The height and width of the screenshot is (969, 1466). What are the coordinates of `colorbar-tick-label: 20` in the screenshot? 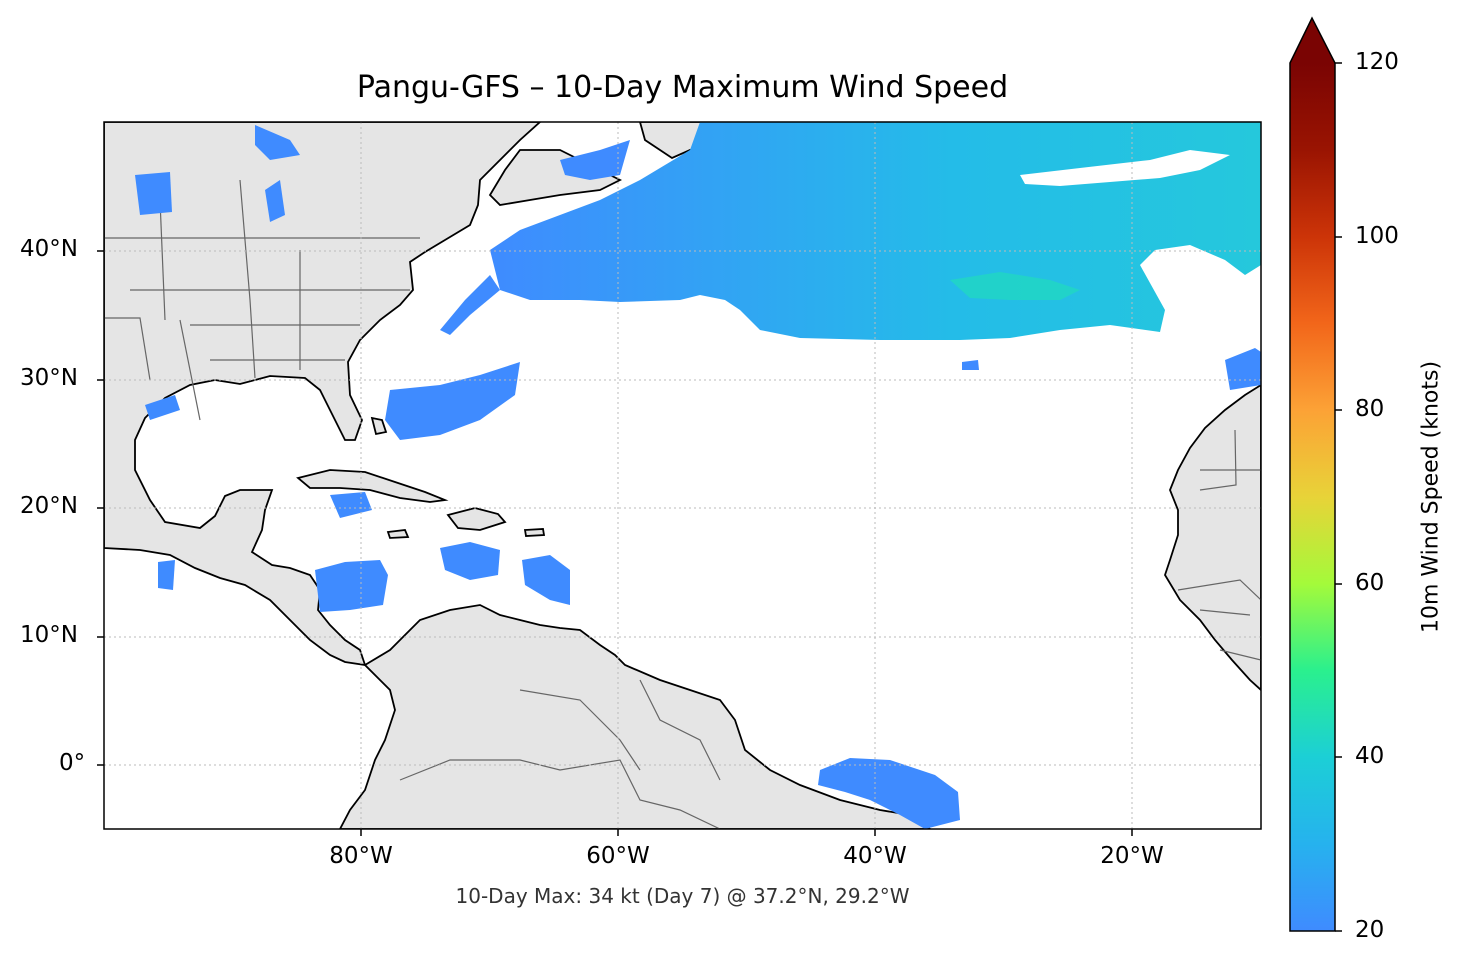 It's located at (1370, 930).